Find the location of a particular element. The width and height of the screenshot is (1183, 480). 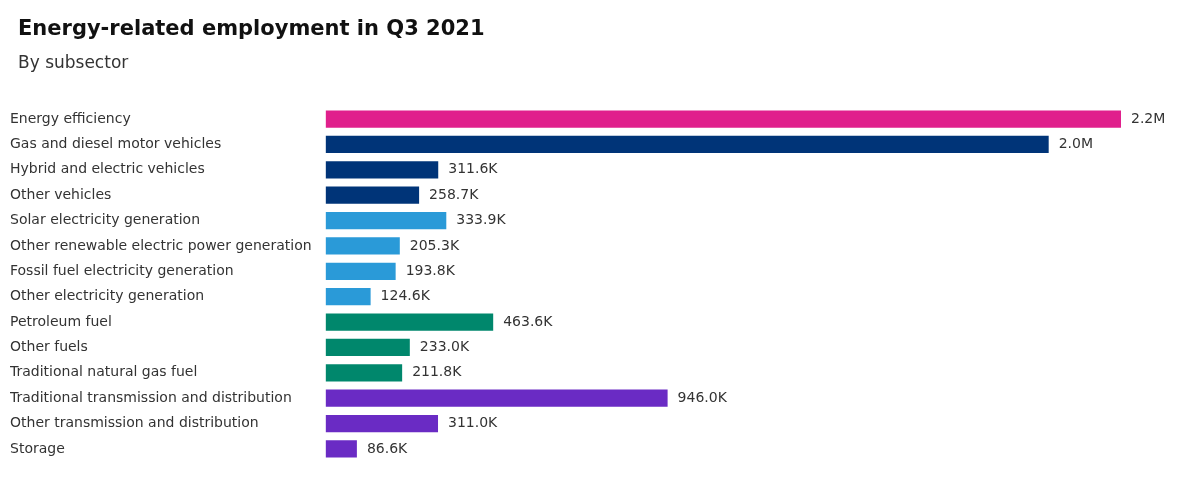

data-label: 333.9K is located at coordinates (481, 219).